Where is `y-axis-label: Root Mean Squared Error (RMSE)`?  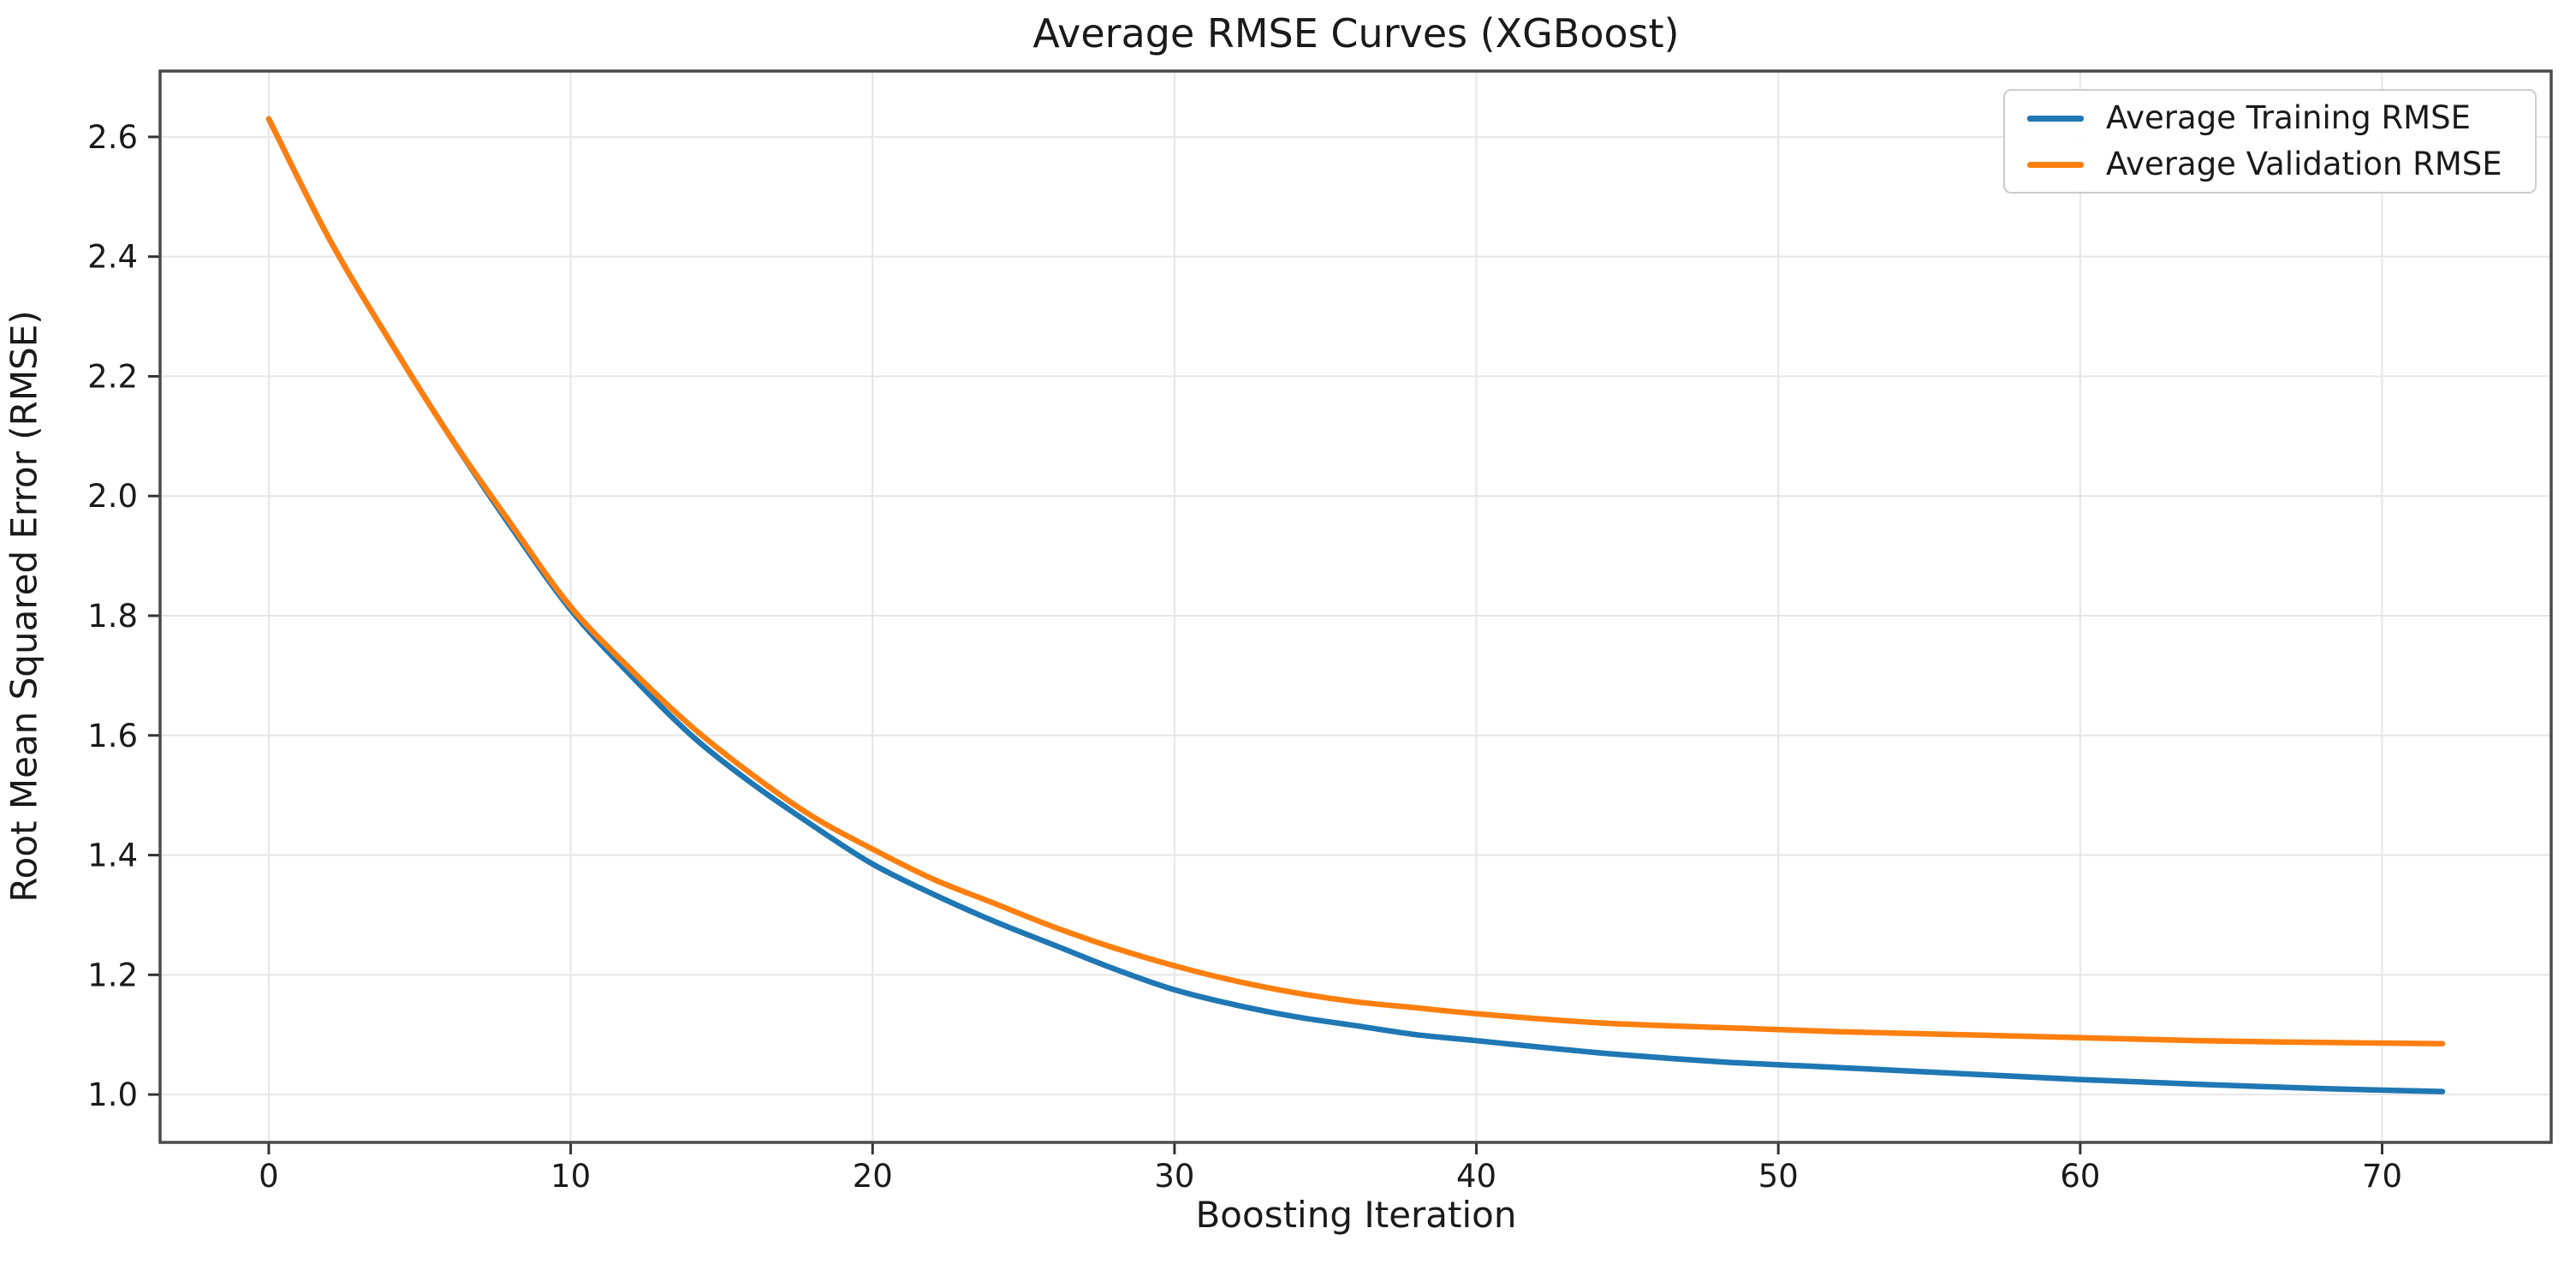
y-axis-label: Root Mean Squared Error (RMSE) is located at coordinates (24, 606).